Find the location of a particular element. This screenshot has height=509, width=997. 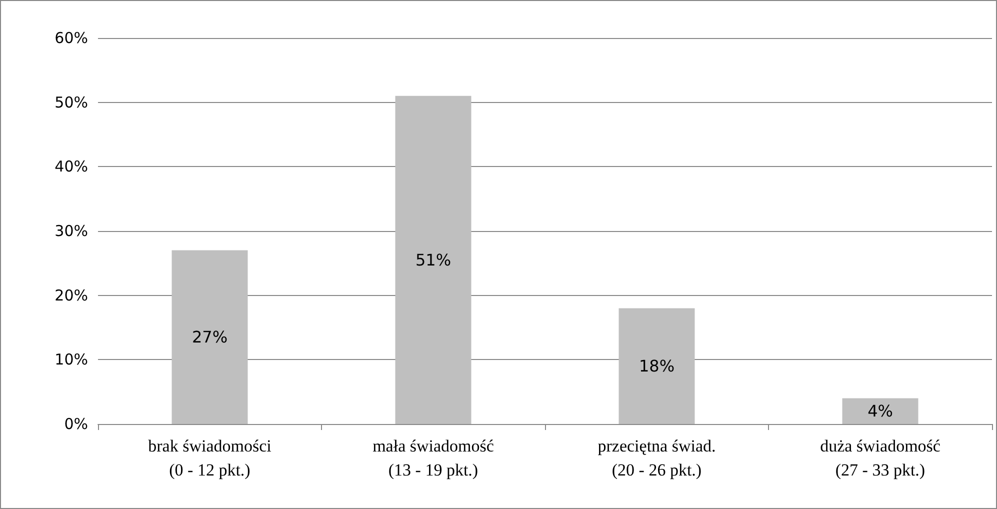

data-label: 51% is located at coordinates (433, 260).